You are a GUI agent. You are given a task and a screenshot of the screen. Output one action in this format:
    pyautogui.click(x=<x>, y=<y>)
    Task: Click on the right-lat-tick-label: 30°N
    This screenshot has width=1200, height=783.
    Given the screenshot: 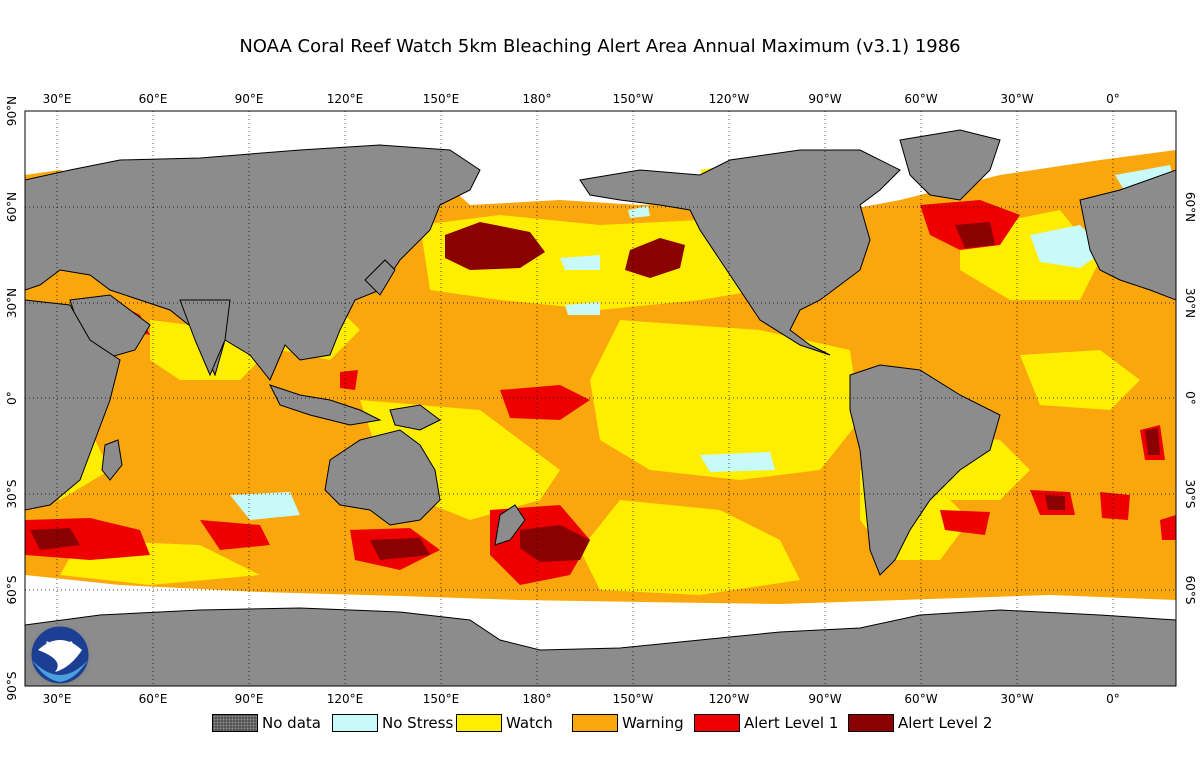 What is the action you would take?
    pyautogui.click(x=1190, y=303)
    